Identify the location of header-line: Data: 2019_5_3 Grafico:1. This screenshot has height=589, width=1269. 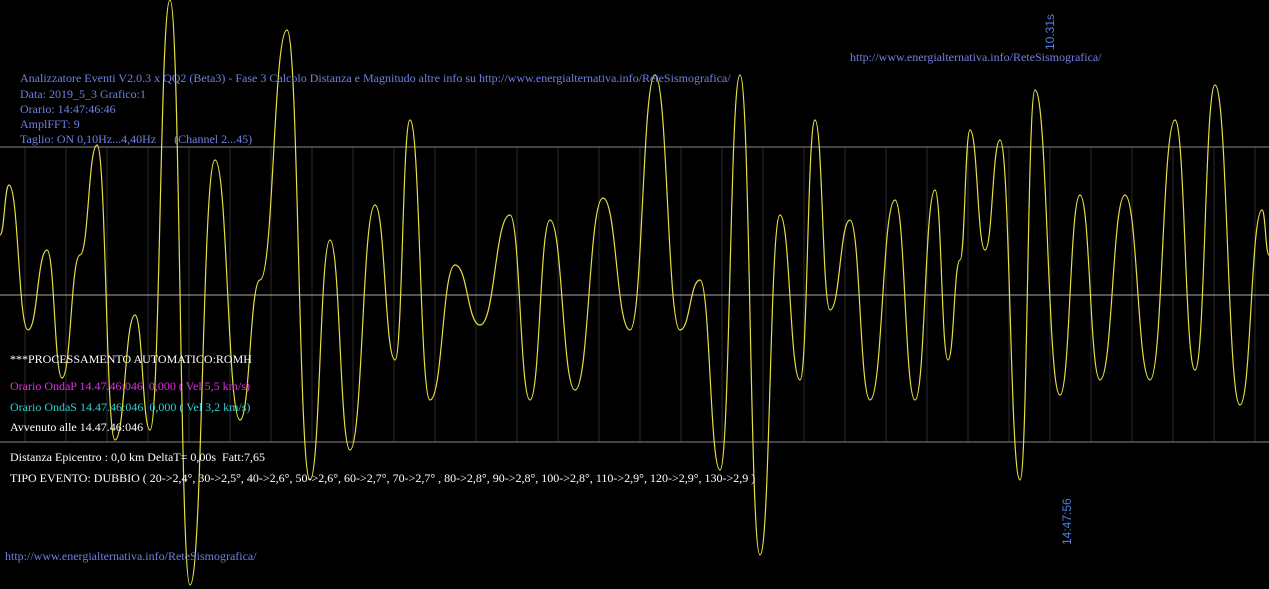
(83, 94).